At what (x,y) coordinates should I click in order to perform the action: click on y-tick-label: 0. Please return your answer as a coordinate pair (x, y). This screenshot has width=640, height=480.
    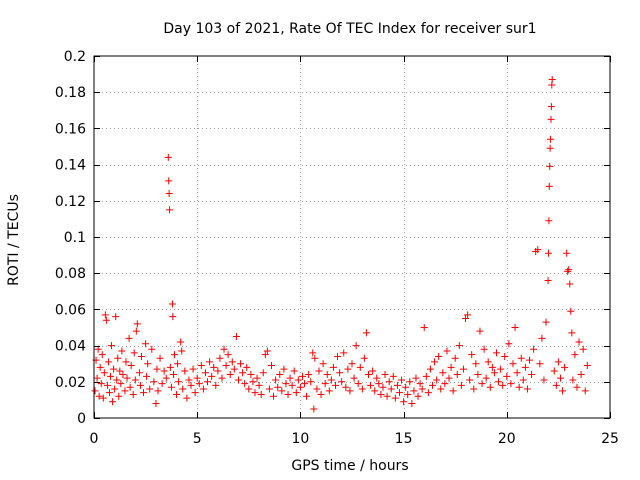
    Looking at the image, I should click on (81, 419).